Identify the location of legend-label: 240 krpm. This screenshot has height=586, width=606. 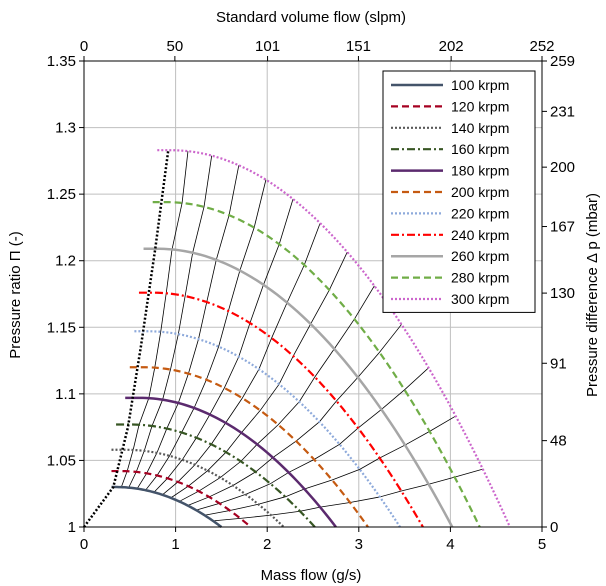
(480, 235).